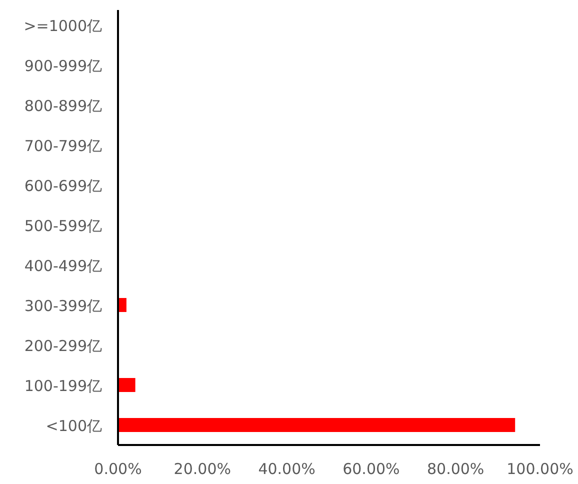 The image size is (578, 484). Describe the element at coordinates (287, 469) in the screenshot. I see `x-tick-label: 40.00%` at that location.